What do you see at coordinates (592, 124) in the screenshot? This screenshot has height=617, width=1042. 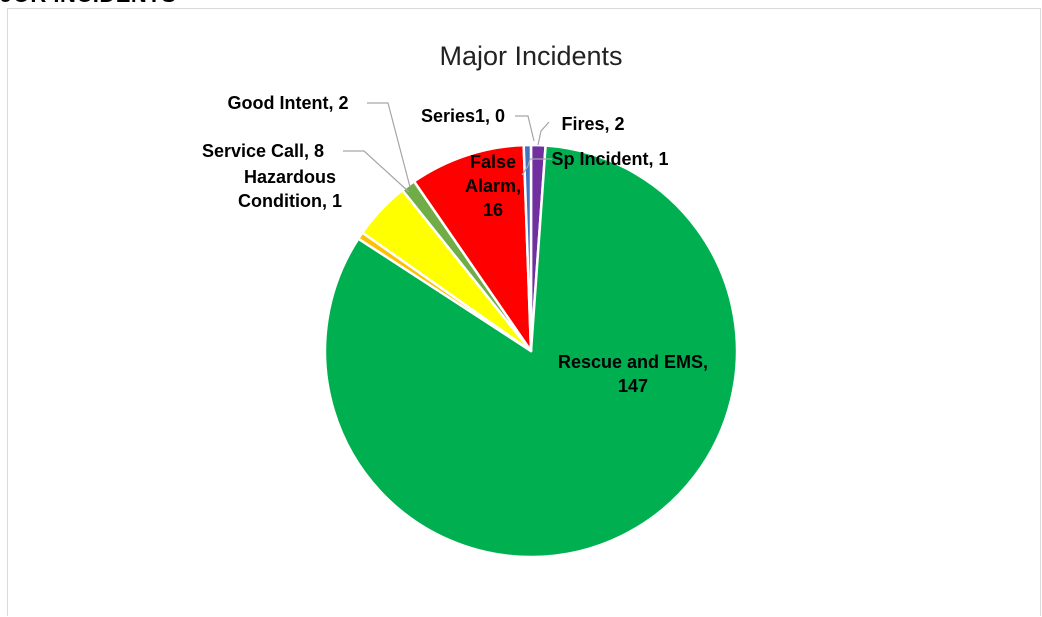 I see `data-label-fires: Fires, 2` at bounding box center [592, 124].